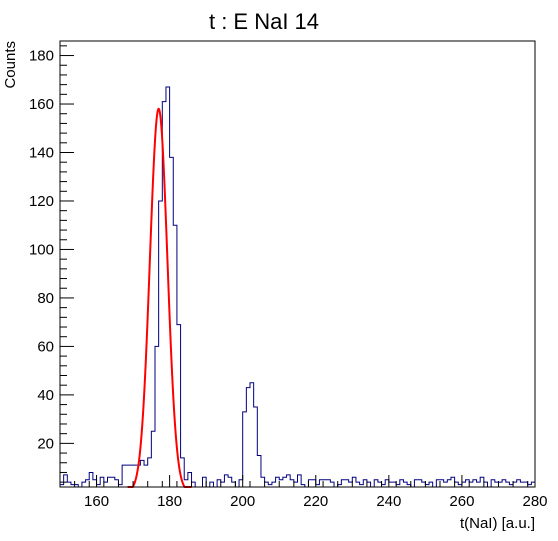  What do you see at coordinates (242, 501) in the screenshot?
I see `x-tick-label: 200` at bounding box center [242, 501].